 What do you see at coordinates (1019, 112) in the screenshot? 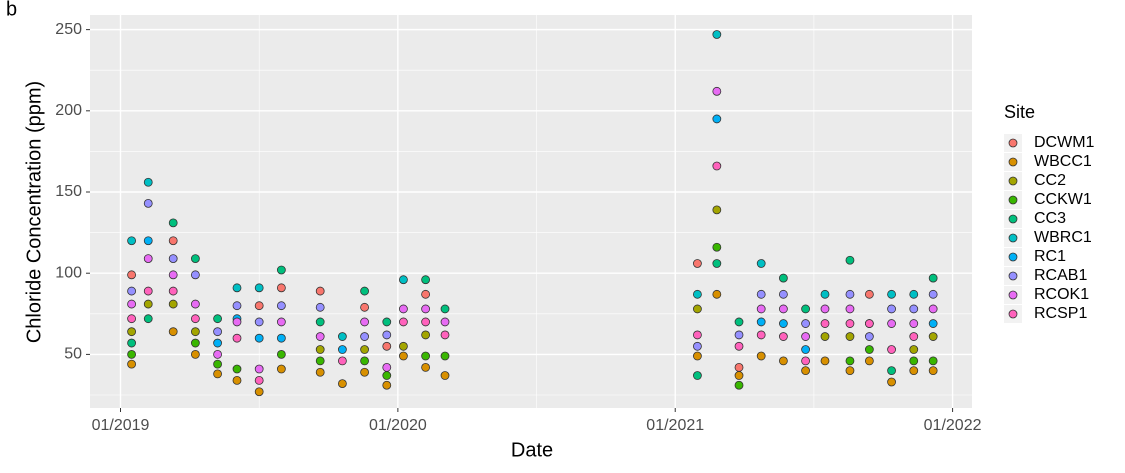
I see `legend-title: Site` at bounding box center [1019, 112].